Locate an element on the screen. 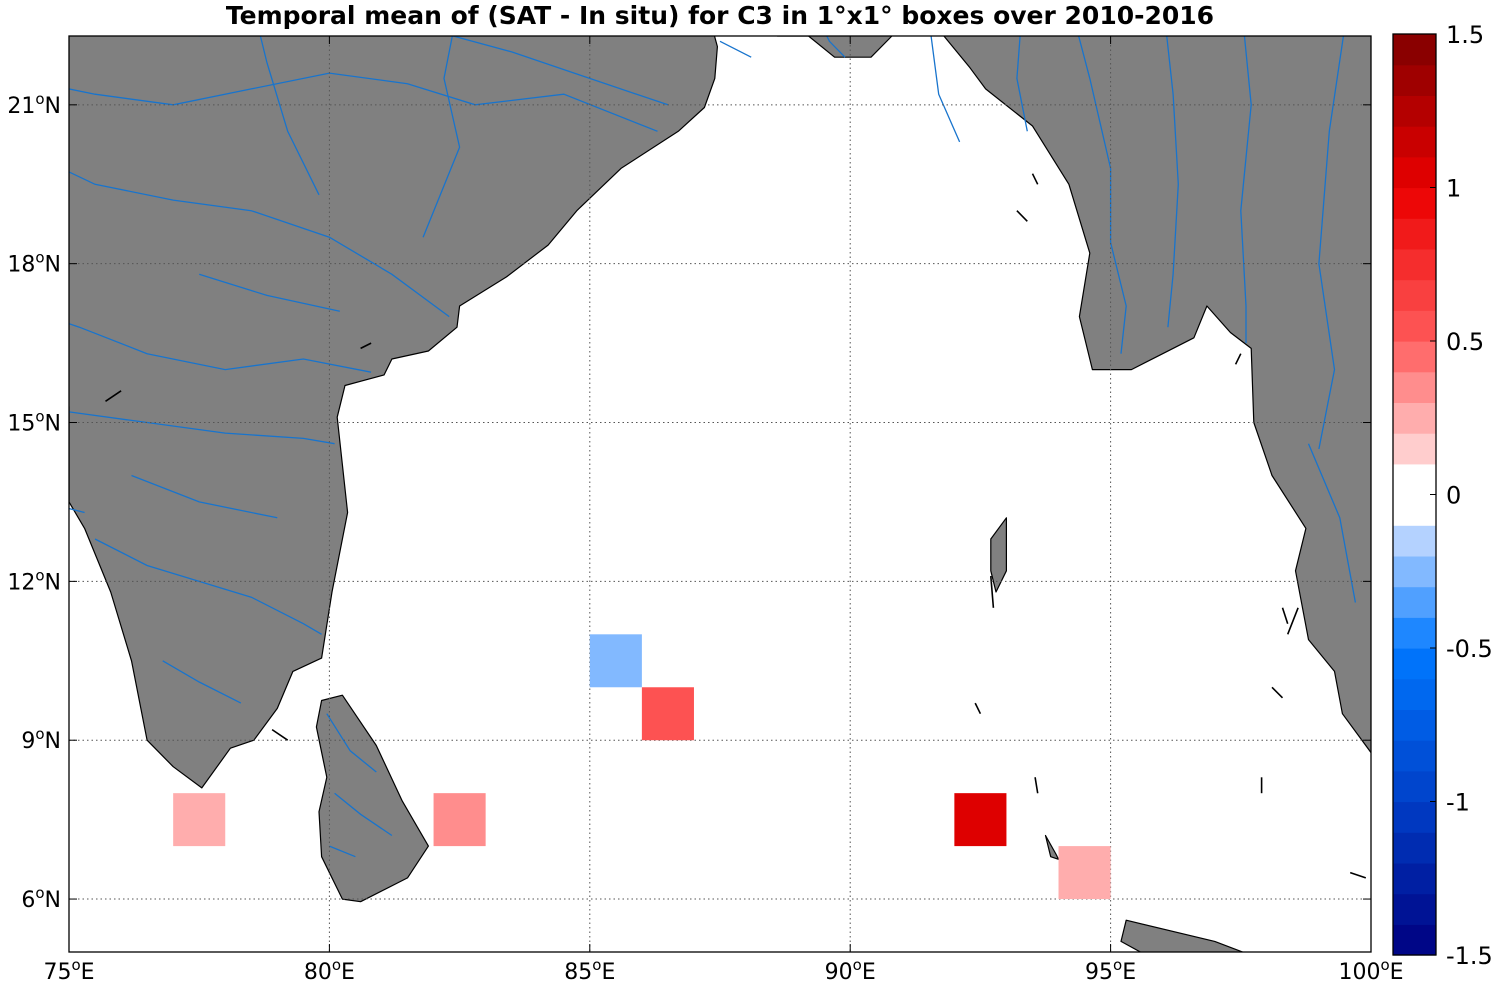 This screenshot has height=984, width=1503. sri-lanka is located at coordinates (372, 798).